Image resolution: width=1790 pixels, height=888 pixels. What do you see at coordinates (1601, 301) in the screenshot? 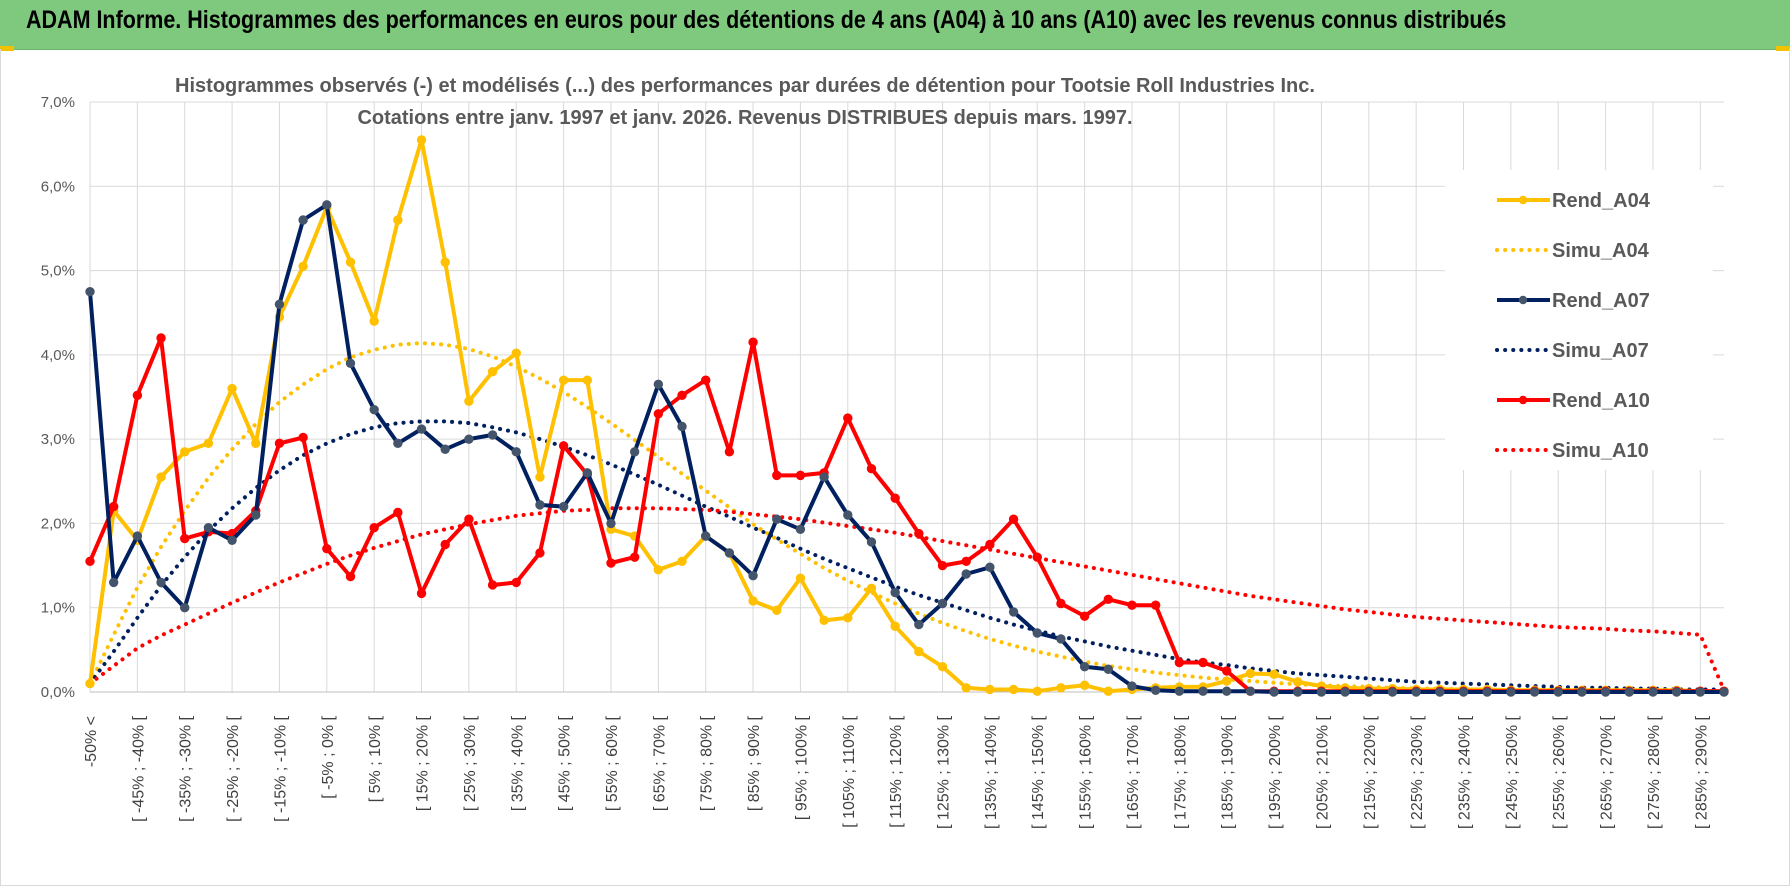
I see `legend-label-Rend_A07: Rend_A07` at bounding box center [1601, 301].